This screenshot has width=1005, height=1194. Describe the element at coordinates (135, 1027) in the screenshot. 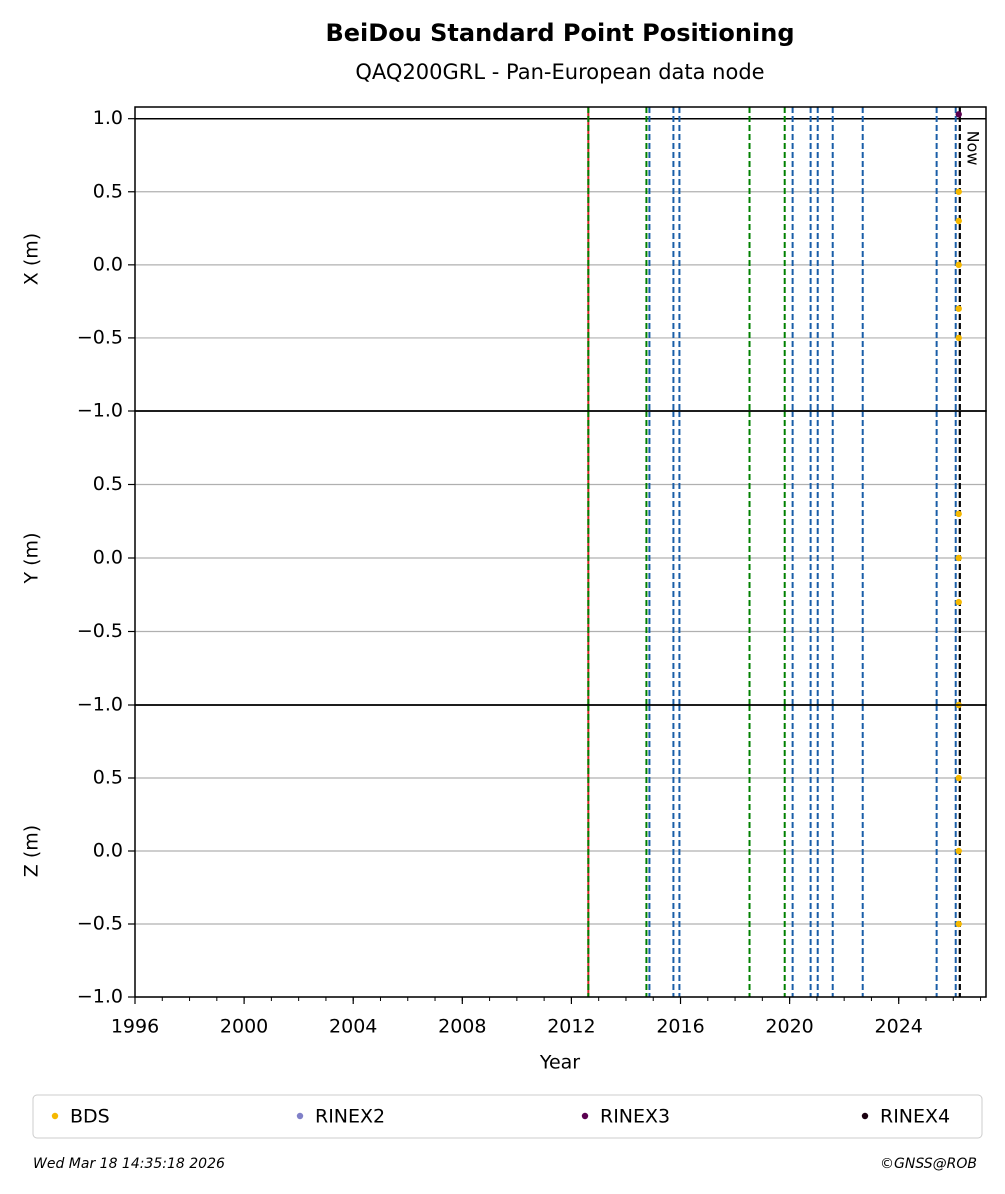

I see `x-tick-label: 1996` at that location.